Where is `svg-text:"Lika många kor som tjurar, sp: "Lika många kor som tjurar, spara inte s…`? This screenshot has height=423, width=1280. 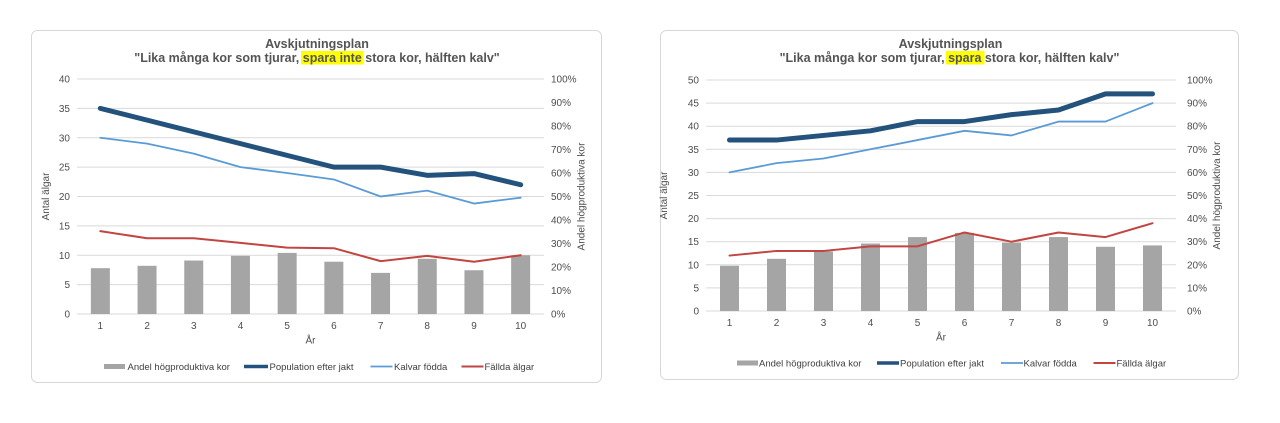
svg-text:"Lika många kor som tjurar, sp: "Lika många kor som tjurar, spara inte s… is located at coordinates (317, 58).